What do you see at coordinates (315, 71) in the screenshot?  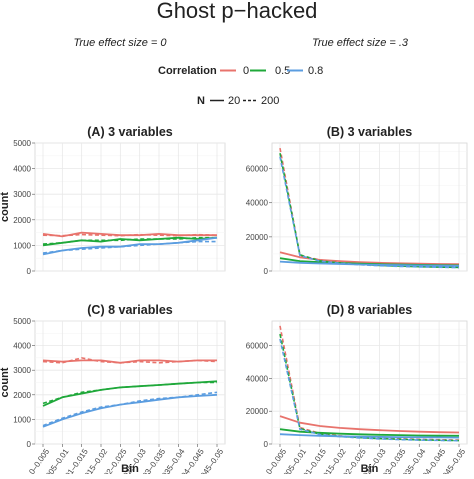 I see `correlation-legend-label-2: 0.8` at bounding box center [315, 71].